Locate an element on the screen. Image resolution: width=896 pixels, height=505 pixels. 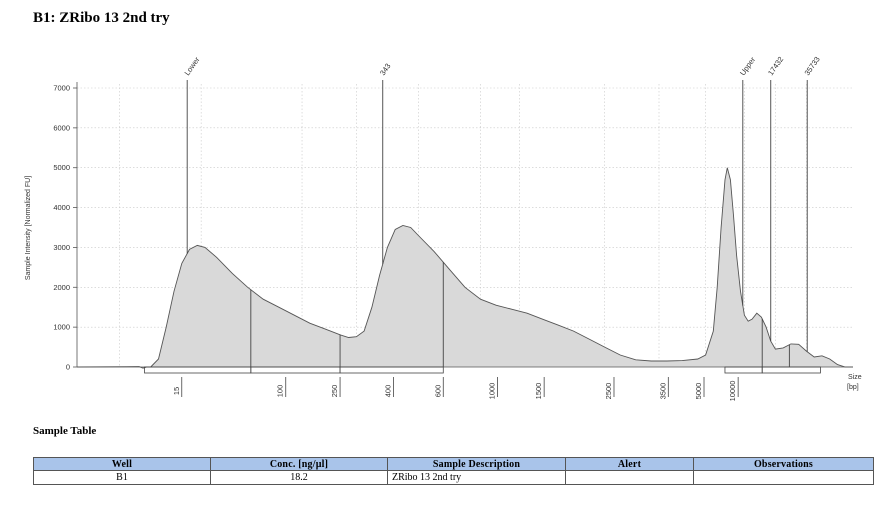
peak-label: 17432 is located at coordinates (775, 66).